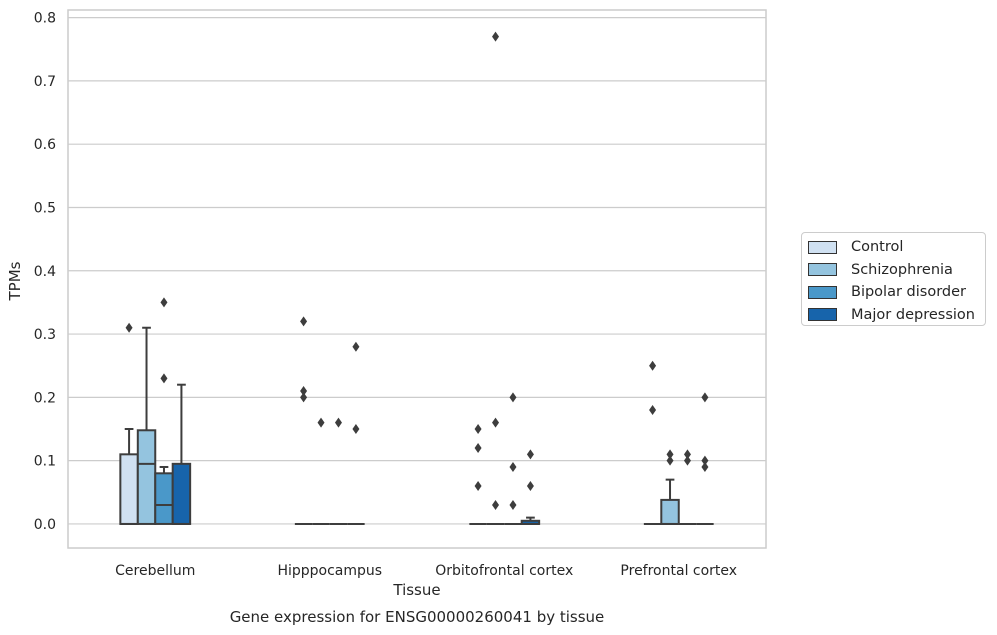 The image size is (997, 635). What do you see at coordinates (678, 571) in the screenshot?
I see `x-tick-label: Prefrontal cortex` at bounding box center [678, 571].